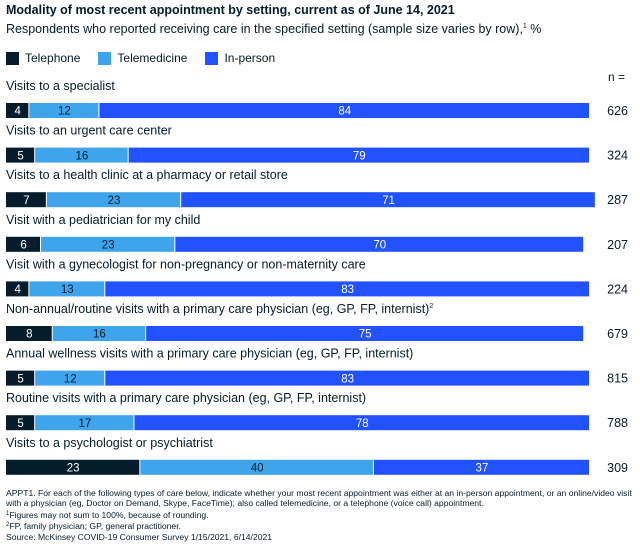 The height and width of the screenshot is (546, 640). I want to click on bar-row: Visits to an urgent care center 5 16 79 324, so click(317, 143).